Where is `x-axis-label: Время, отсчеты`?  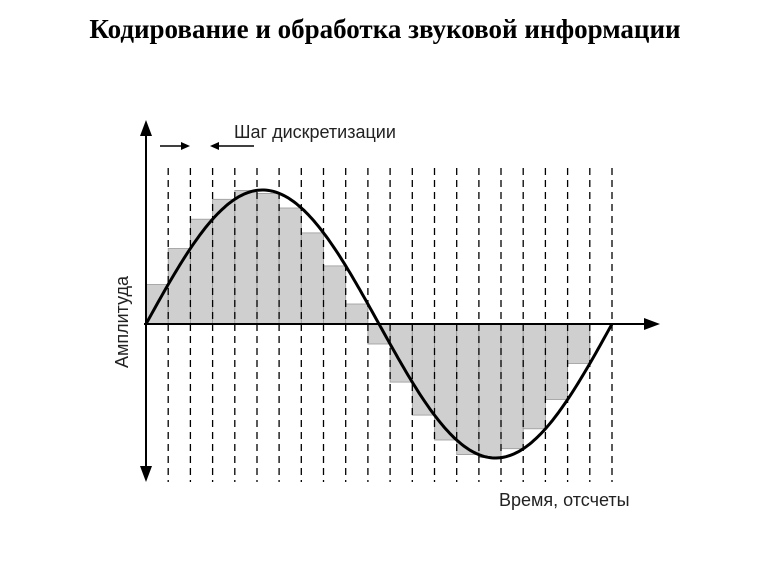 x-axis-label: Время, отсчеты is located at coordinates (564, 500).